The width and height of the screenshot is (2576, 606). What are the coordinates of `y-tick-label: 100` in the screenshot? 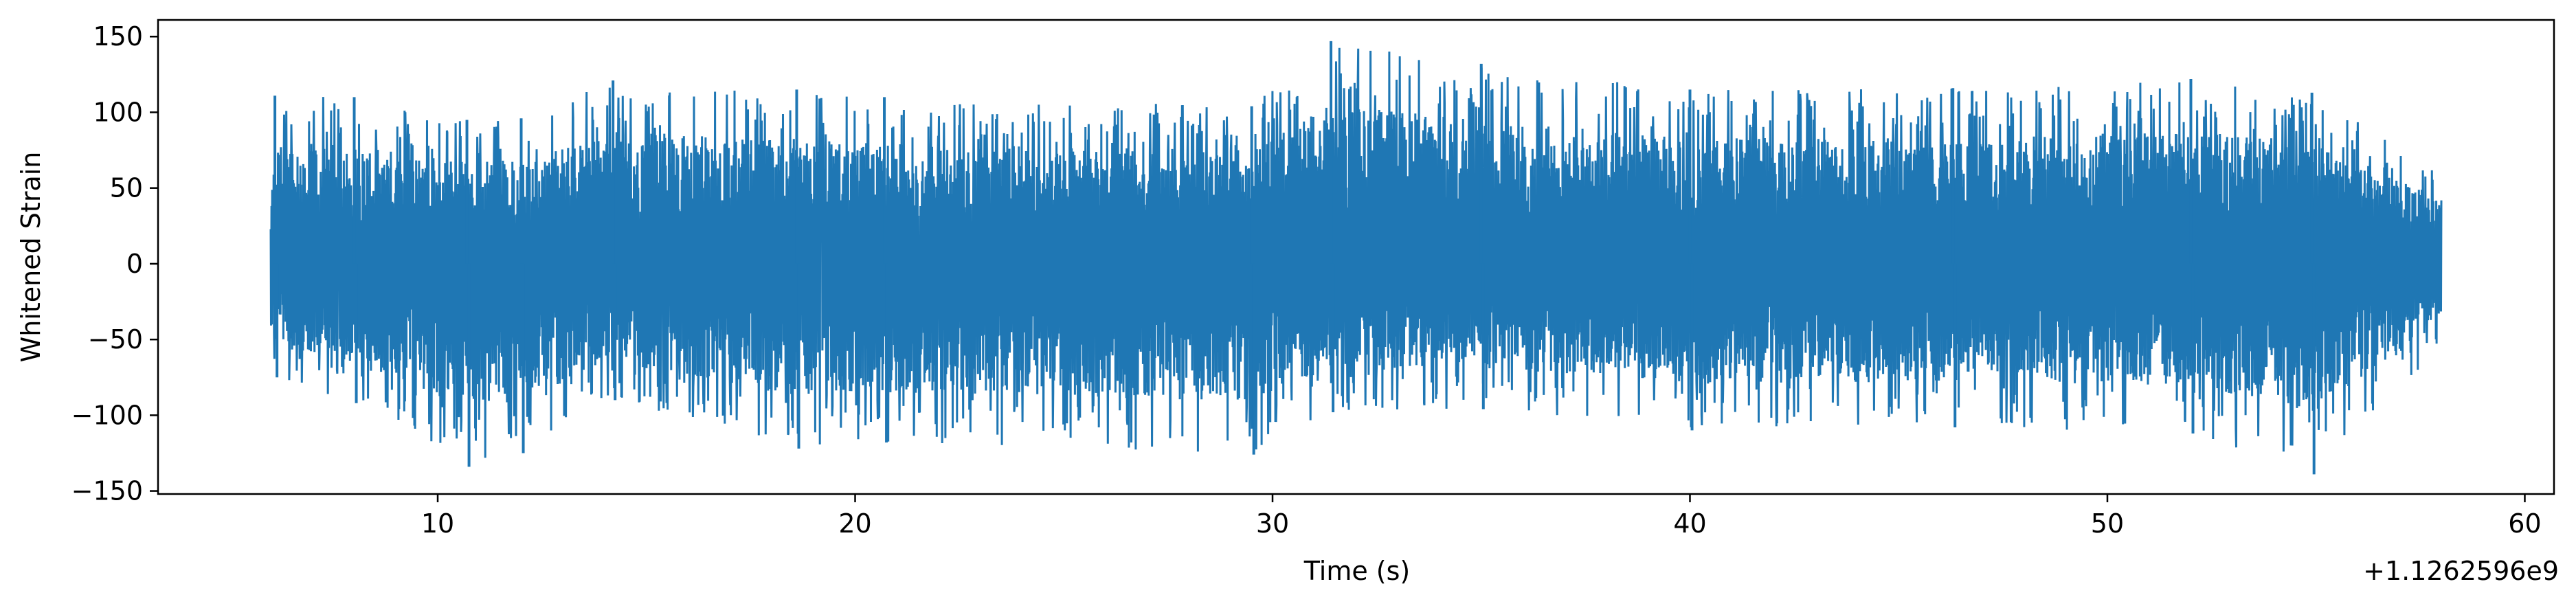 It's located at (118, 112).